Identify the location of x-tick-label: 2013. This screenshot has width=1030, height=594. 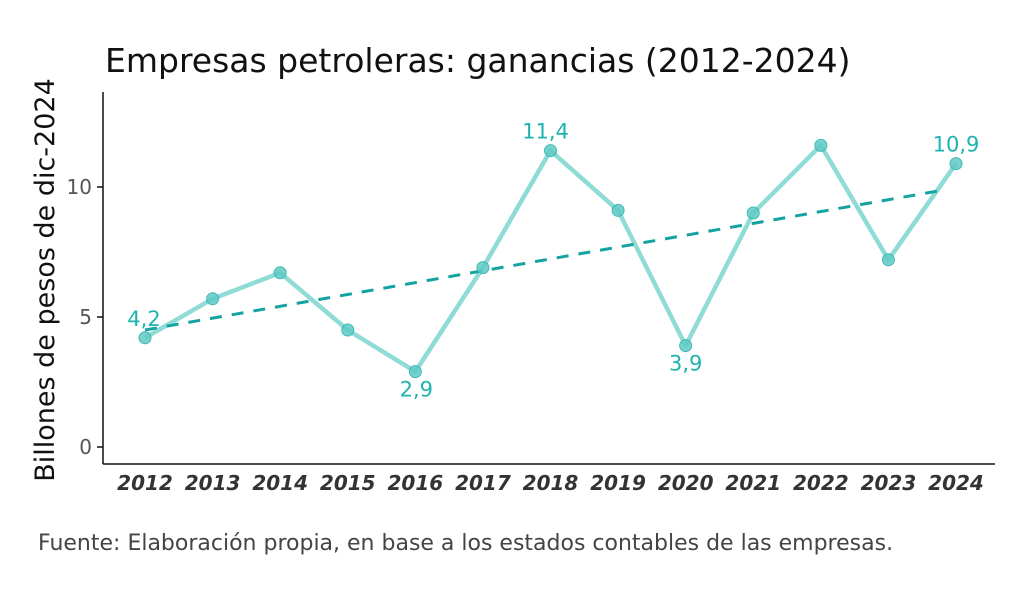
(213, 483).